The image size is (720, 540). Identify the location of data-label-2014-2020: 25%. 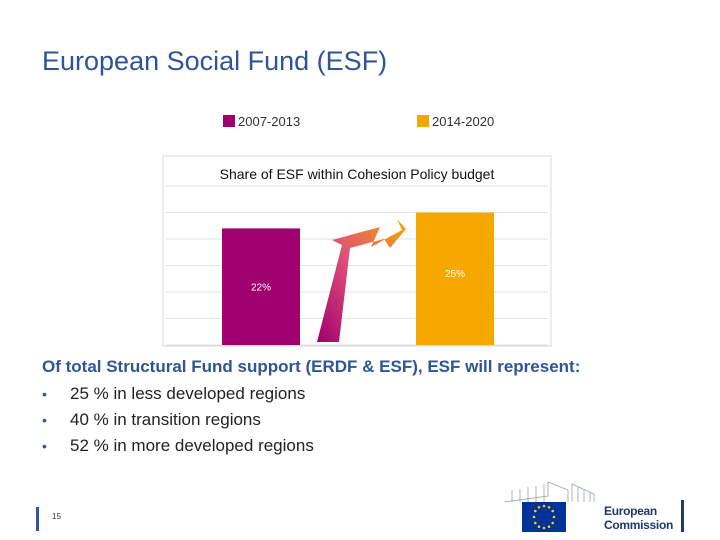
(455, 274).